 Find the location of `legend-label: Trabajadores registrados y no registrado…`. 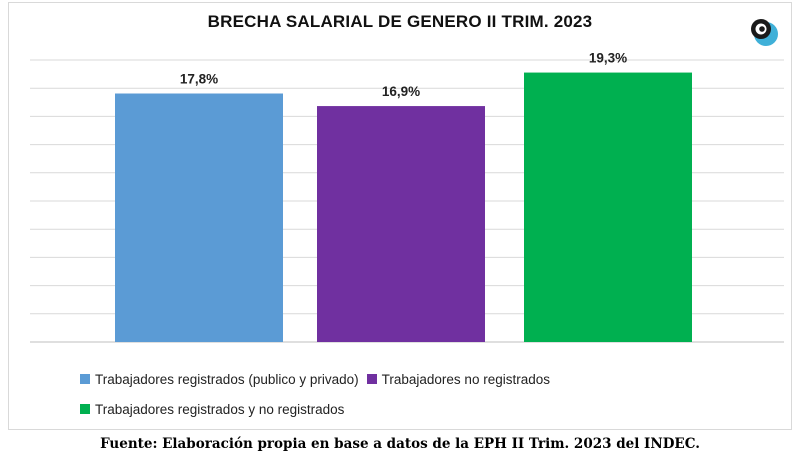

legend-label: Trabajadores registrados y no registrado… is located at coordinates (220, 409).